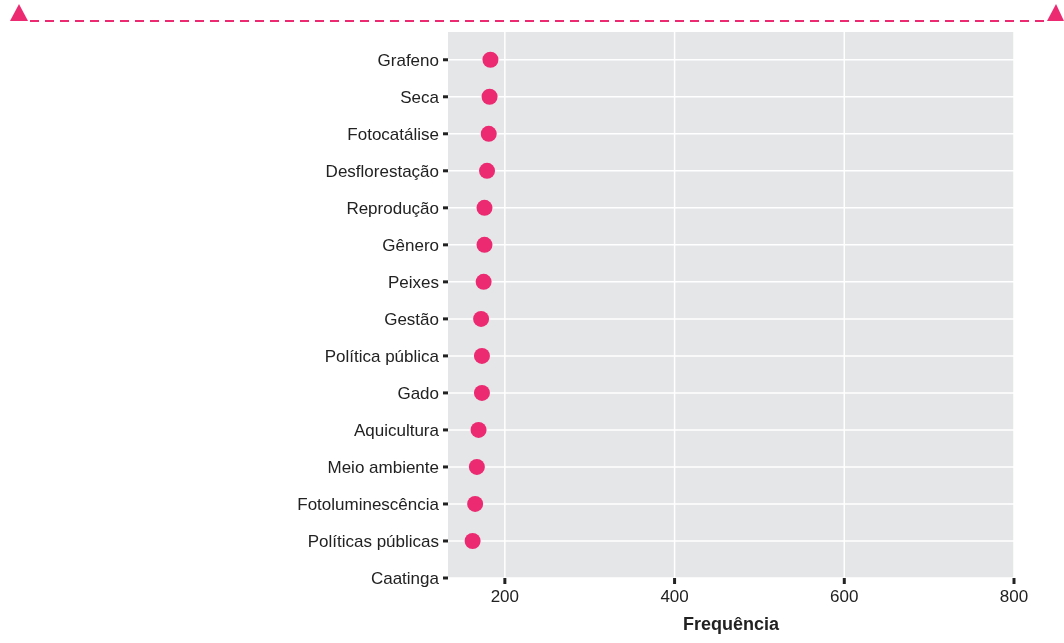 Image resolution: width=1064 pixels, height=643 pixels. What do you see at coordinates (413, 282) in the screenshot?
I see `y-tick-label: Peixes` at bounding box center [413, 282].